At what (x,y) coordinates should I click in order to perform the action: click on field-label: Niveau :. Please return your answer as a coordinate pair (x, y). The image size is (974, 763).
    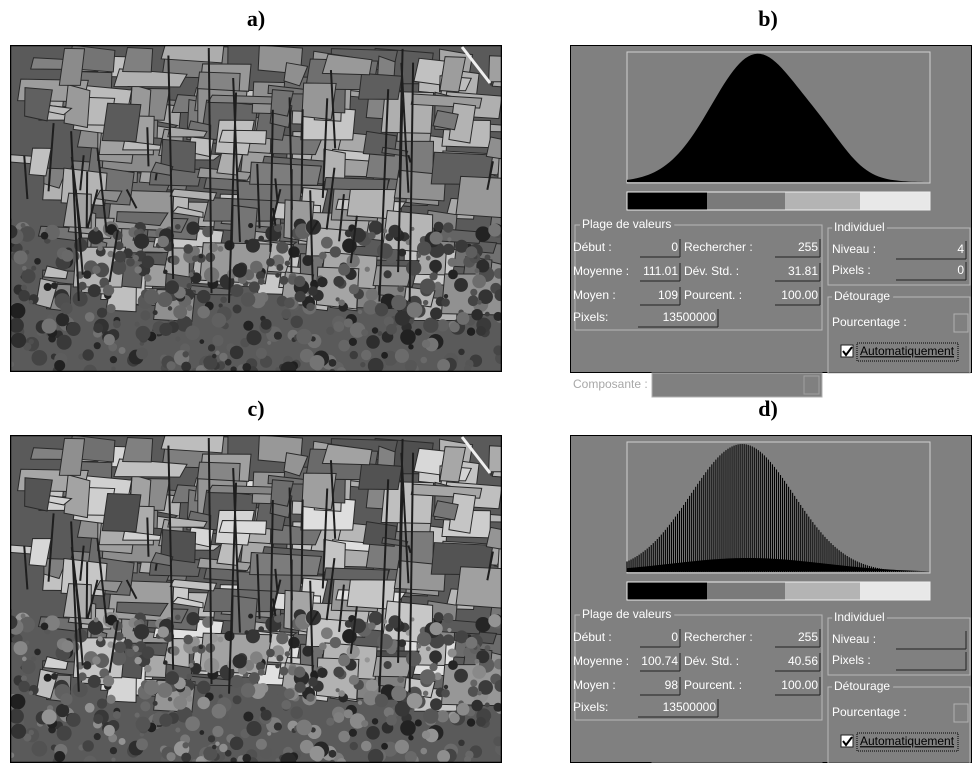
    Looking at the image, I should click on (854, 639).